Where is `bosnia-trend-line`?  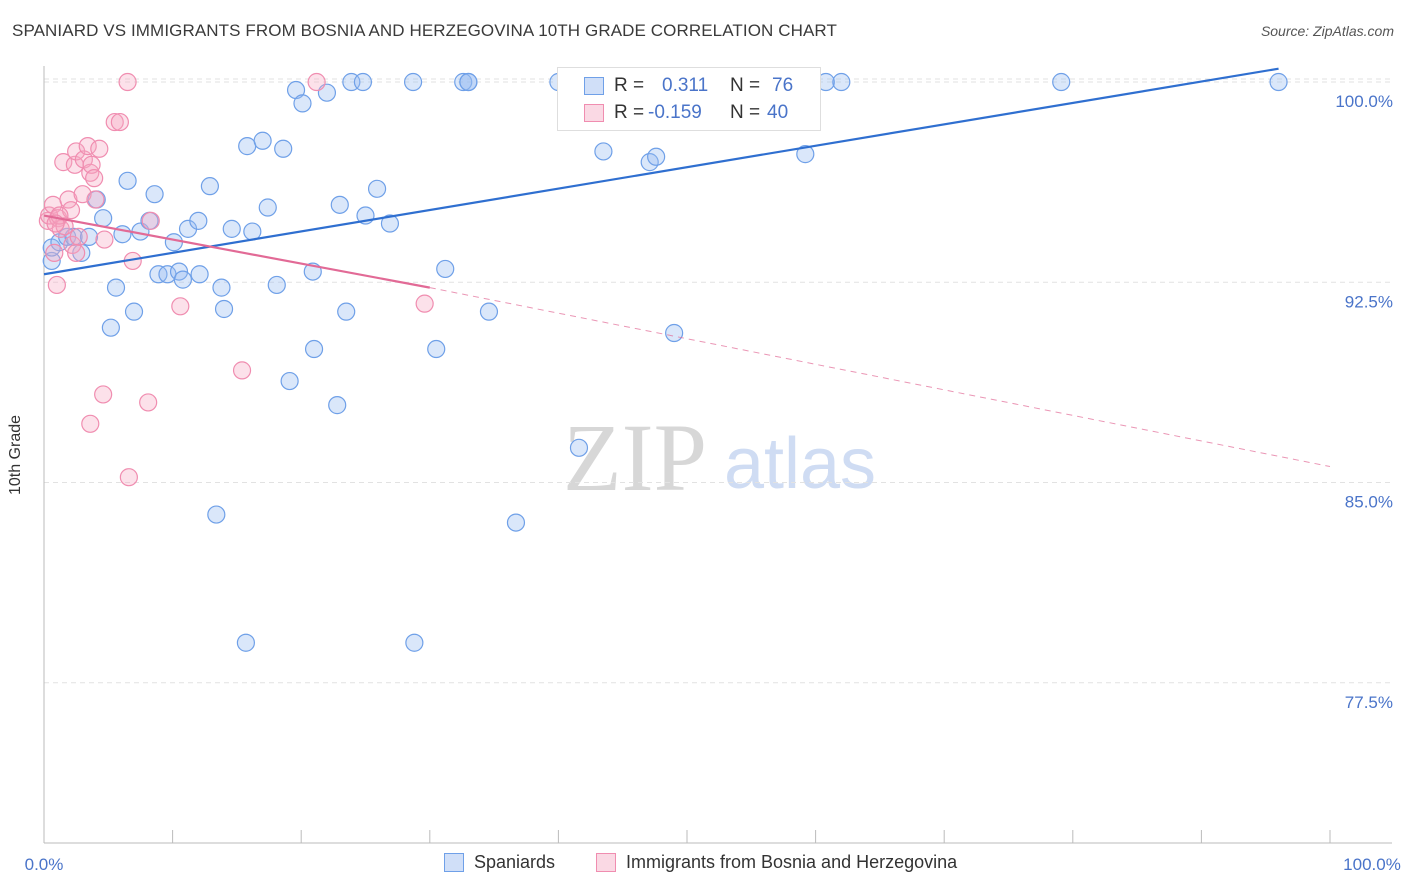
bosnia-trend-line is located at coordinates (237, 251).